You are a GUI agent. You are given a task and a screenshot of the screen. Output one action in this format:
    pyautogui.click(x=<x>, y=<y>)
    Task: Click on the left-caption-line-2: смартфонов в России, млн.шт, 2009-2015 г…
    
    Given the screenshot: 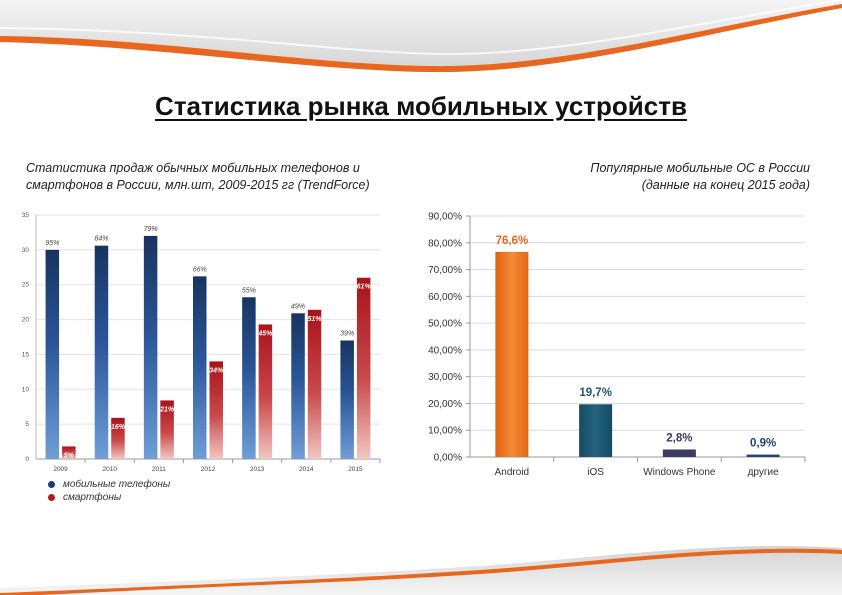 What is the action you would take?
    pyautogui.click(x=198, y=185)
    